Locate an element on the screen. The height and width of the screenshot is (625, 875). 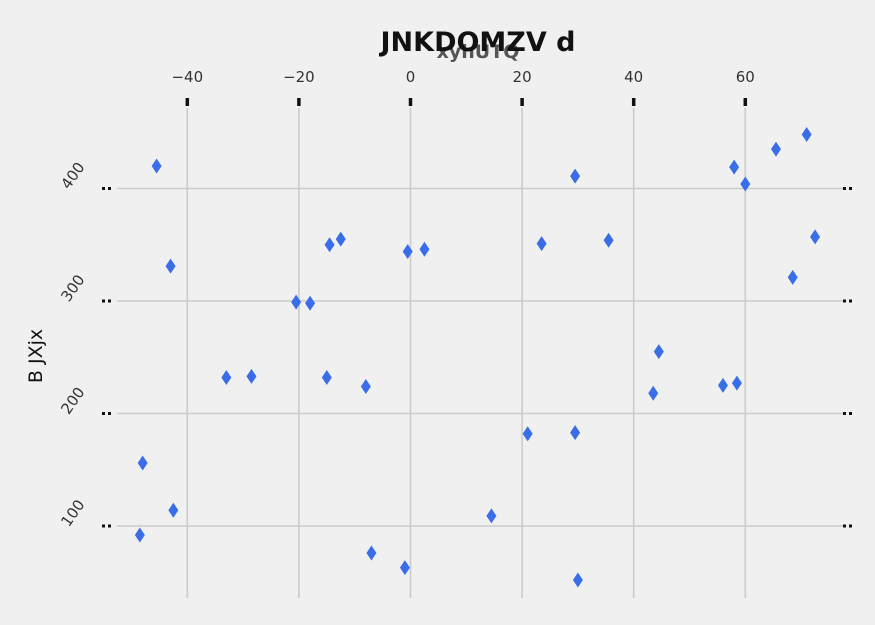
chart-title: JNKDOMZV d is located at coordinates (477, 42).